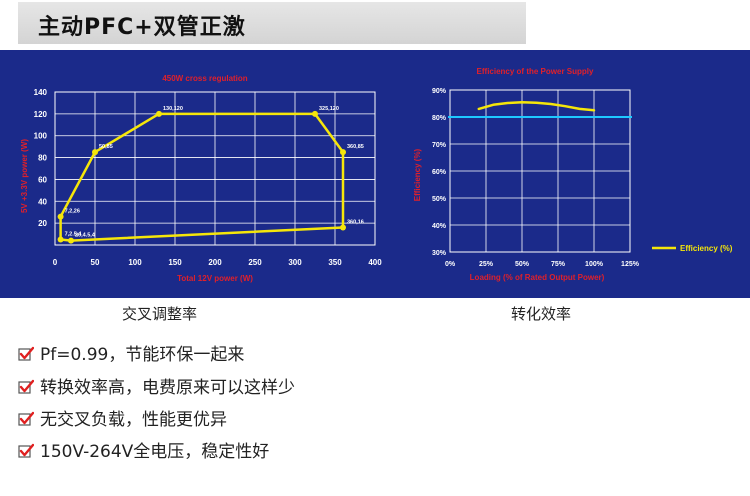 Image resolution: width=750 pixels, height=496 pixels. What do you see at coordinates (486, 264) in the screenshot?
I see `c2-xtick-label: 25%` at bounding box center [486, 264].